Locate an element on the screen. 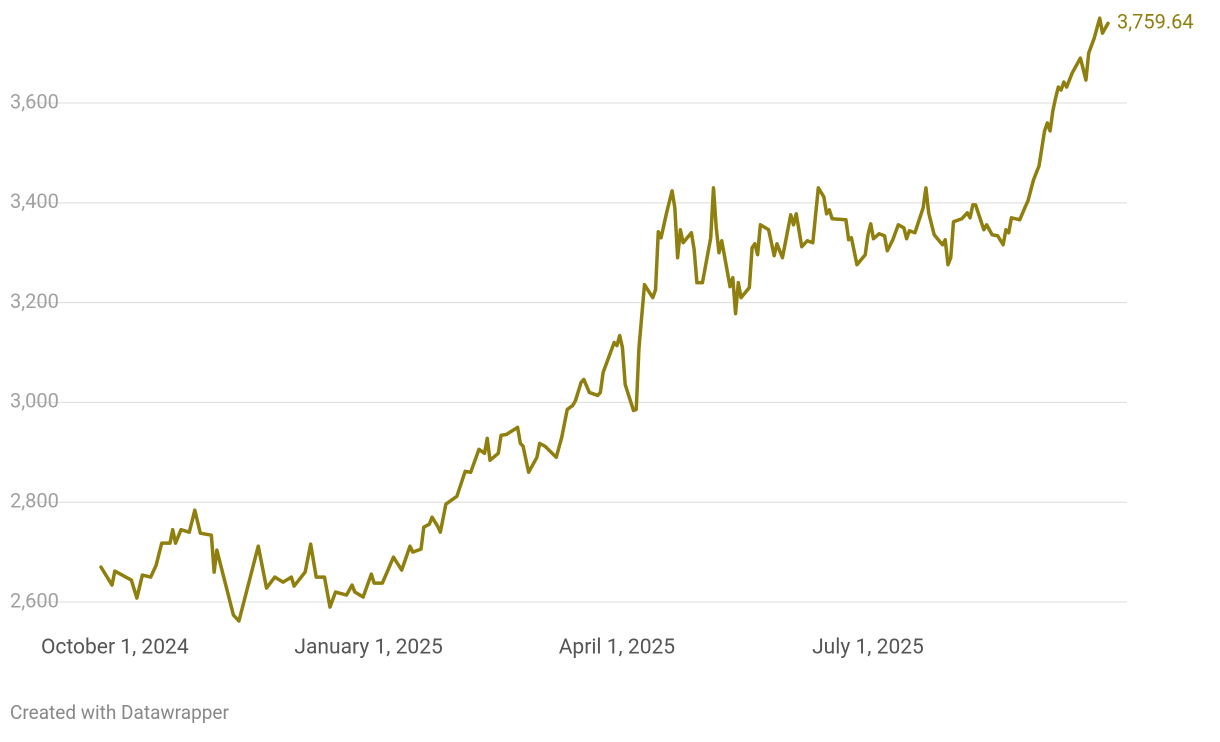 The height and width of the screenshot is (742, 1220). x-tick-label: January 1, 2025 is located at coordinates (368, 648).